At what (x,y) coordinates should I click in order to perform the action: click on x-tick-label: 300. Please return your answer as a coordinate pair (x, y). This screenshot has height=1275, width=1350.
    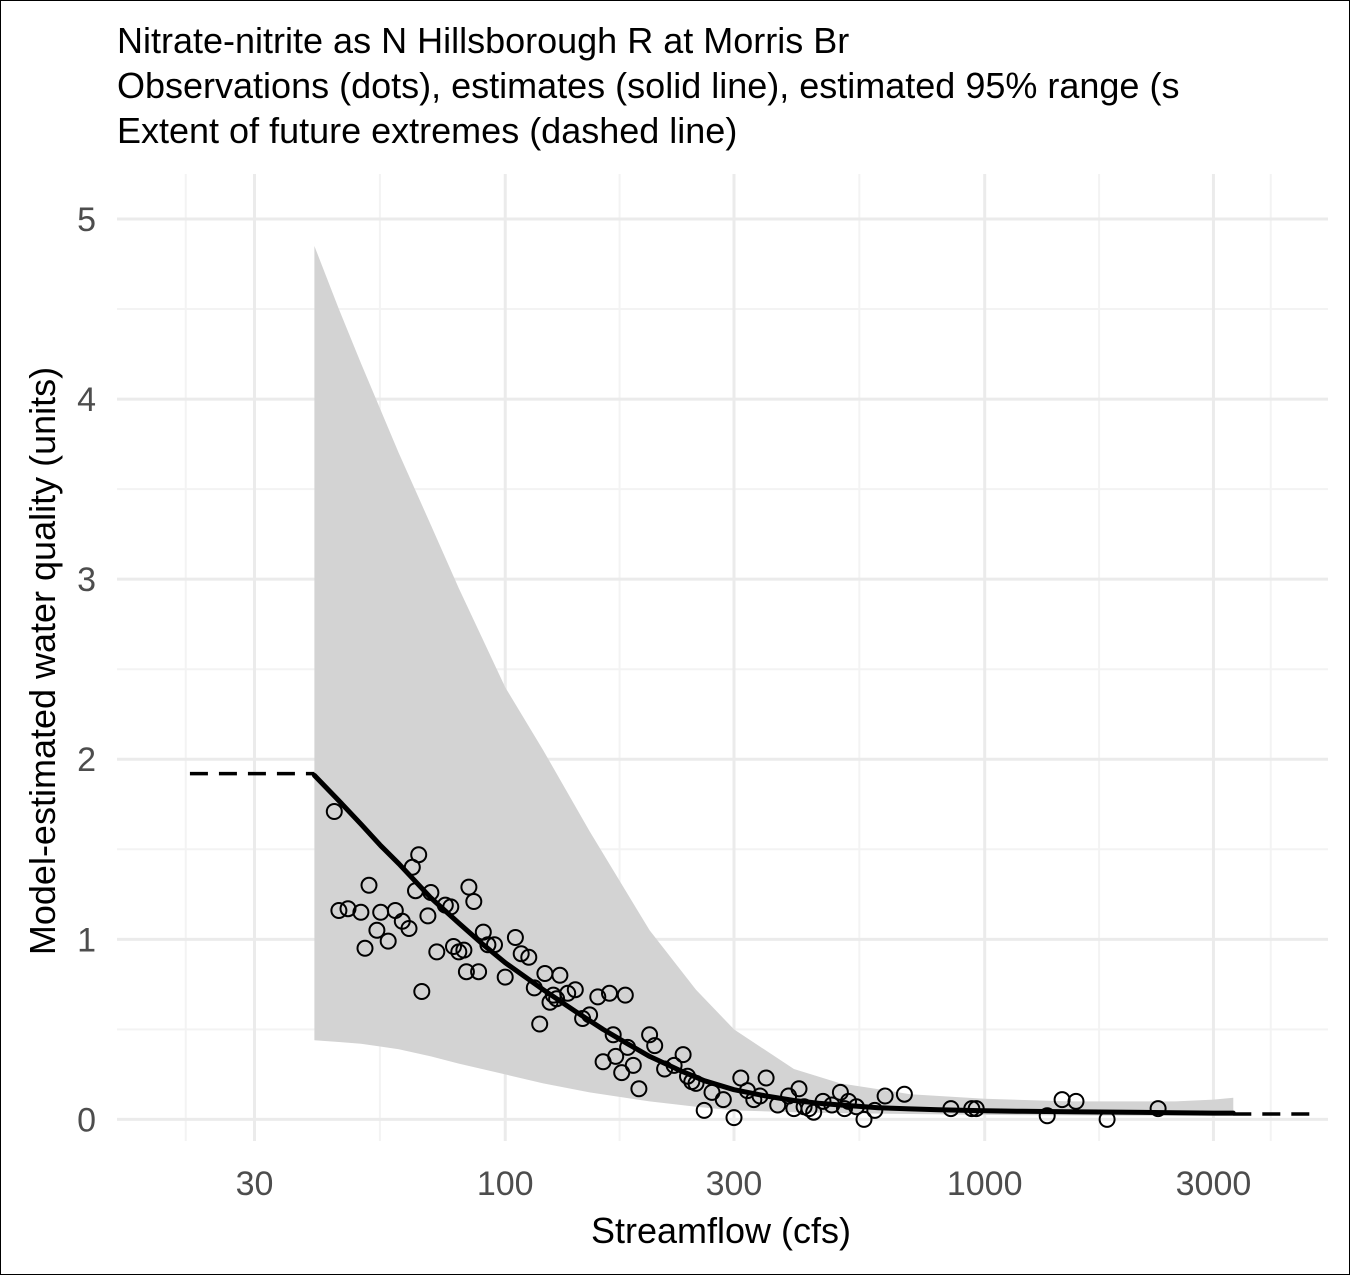
    Looking at the image, I should click on (734, 1184).